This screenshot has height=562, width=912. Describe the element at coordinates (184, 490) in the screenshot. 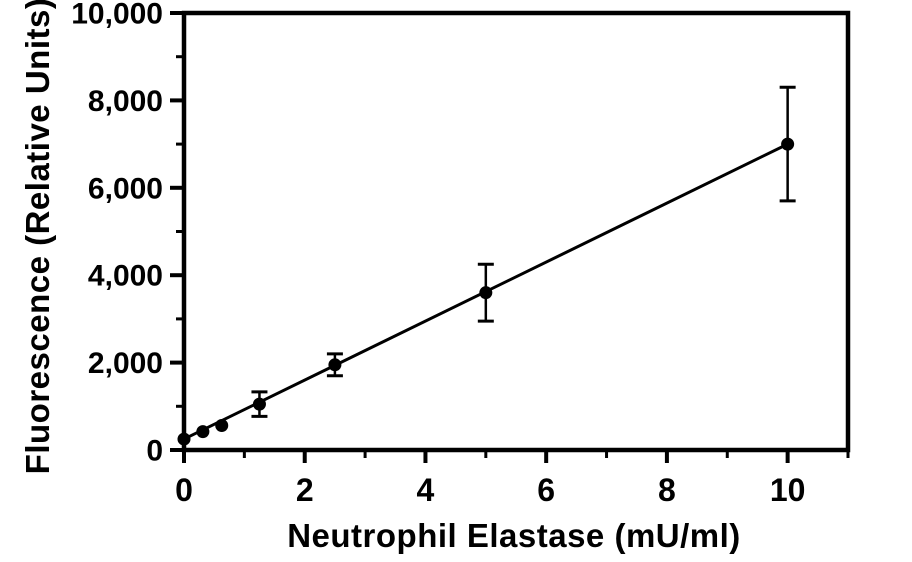

I see `x-tick-label: 0` at that location.